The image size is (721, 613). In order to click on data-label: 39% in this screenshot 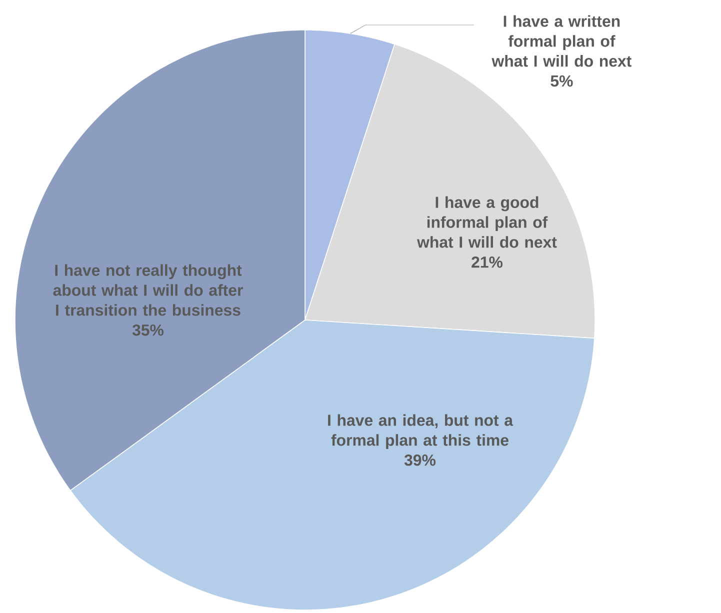, I will do `click(420, 460)`.